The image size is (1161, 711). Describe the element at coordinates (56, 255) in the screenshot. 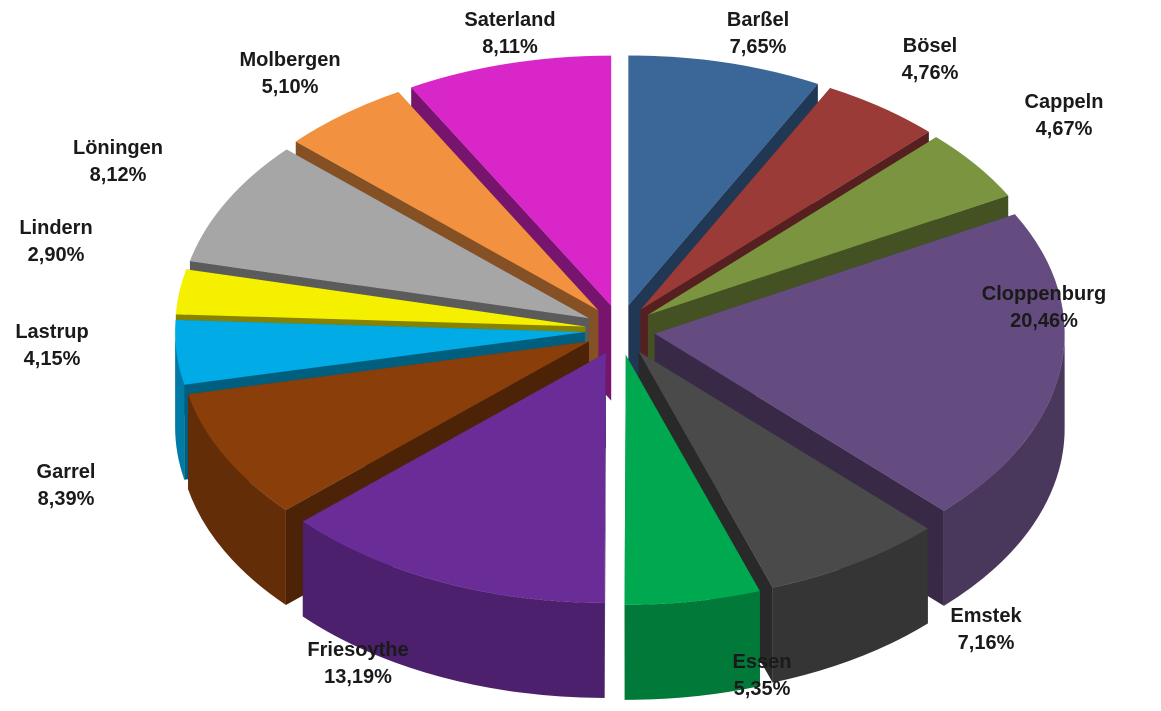

I see `slice-value-label: 2,90%` at that location.